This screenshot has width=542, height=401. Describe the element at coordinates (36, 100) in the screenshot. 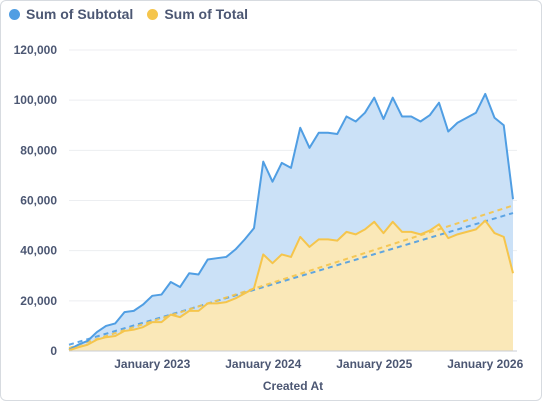

I see `y-tick-label-5: 100,000` at that location.